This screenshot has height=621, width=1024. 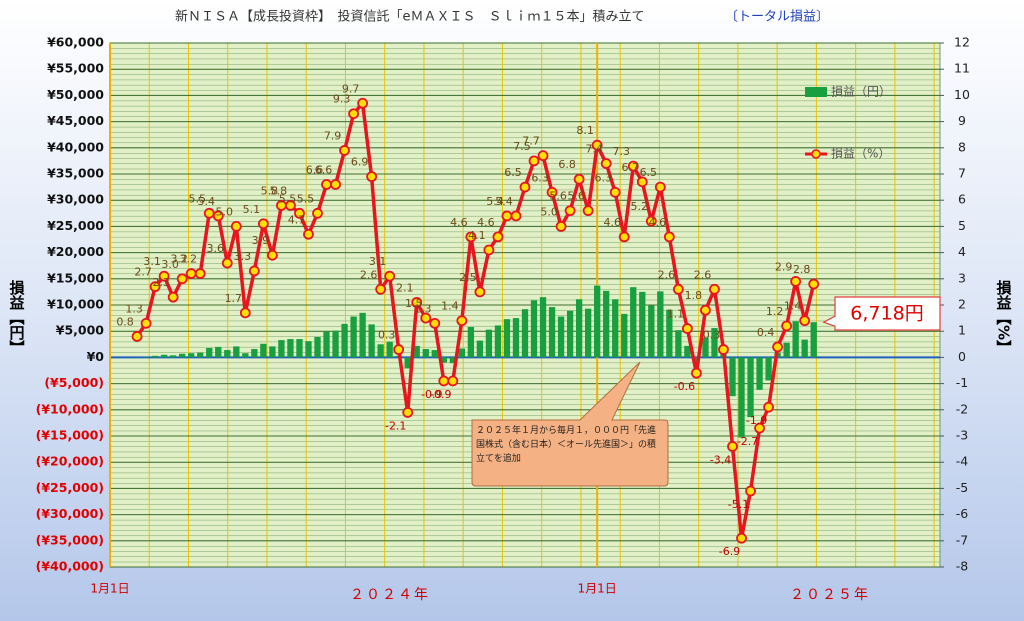 What do you see at coordinates (75, 304) in the screenshot?
I see `y-tick-label: ¥10,000` at bounding box center [75, 304].